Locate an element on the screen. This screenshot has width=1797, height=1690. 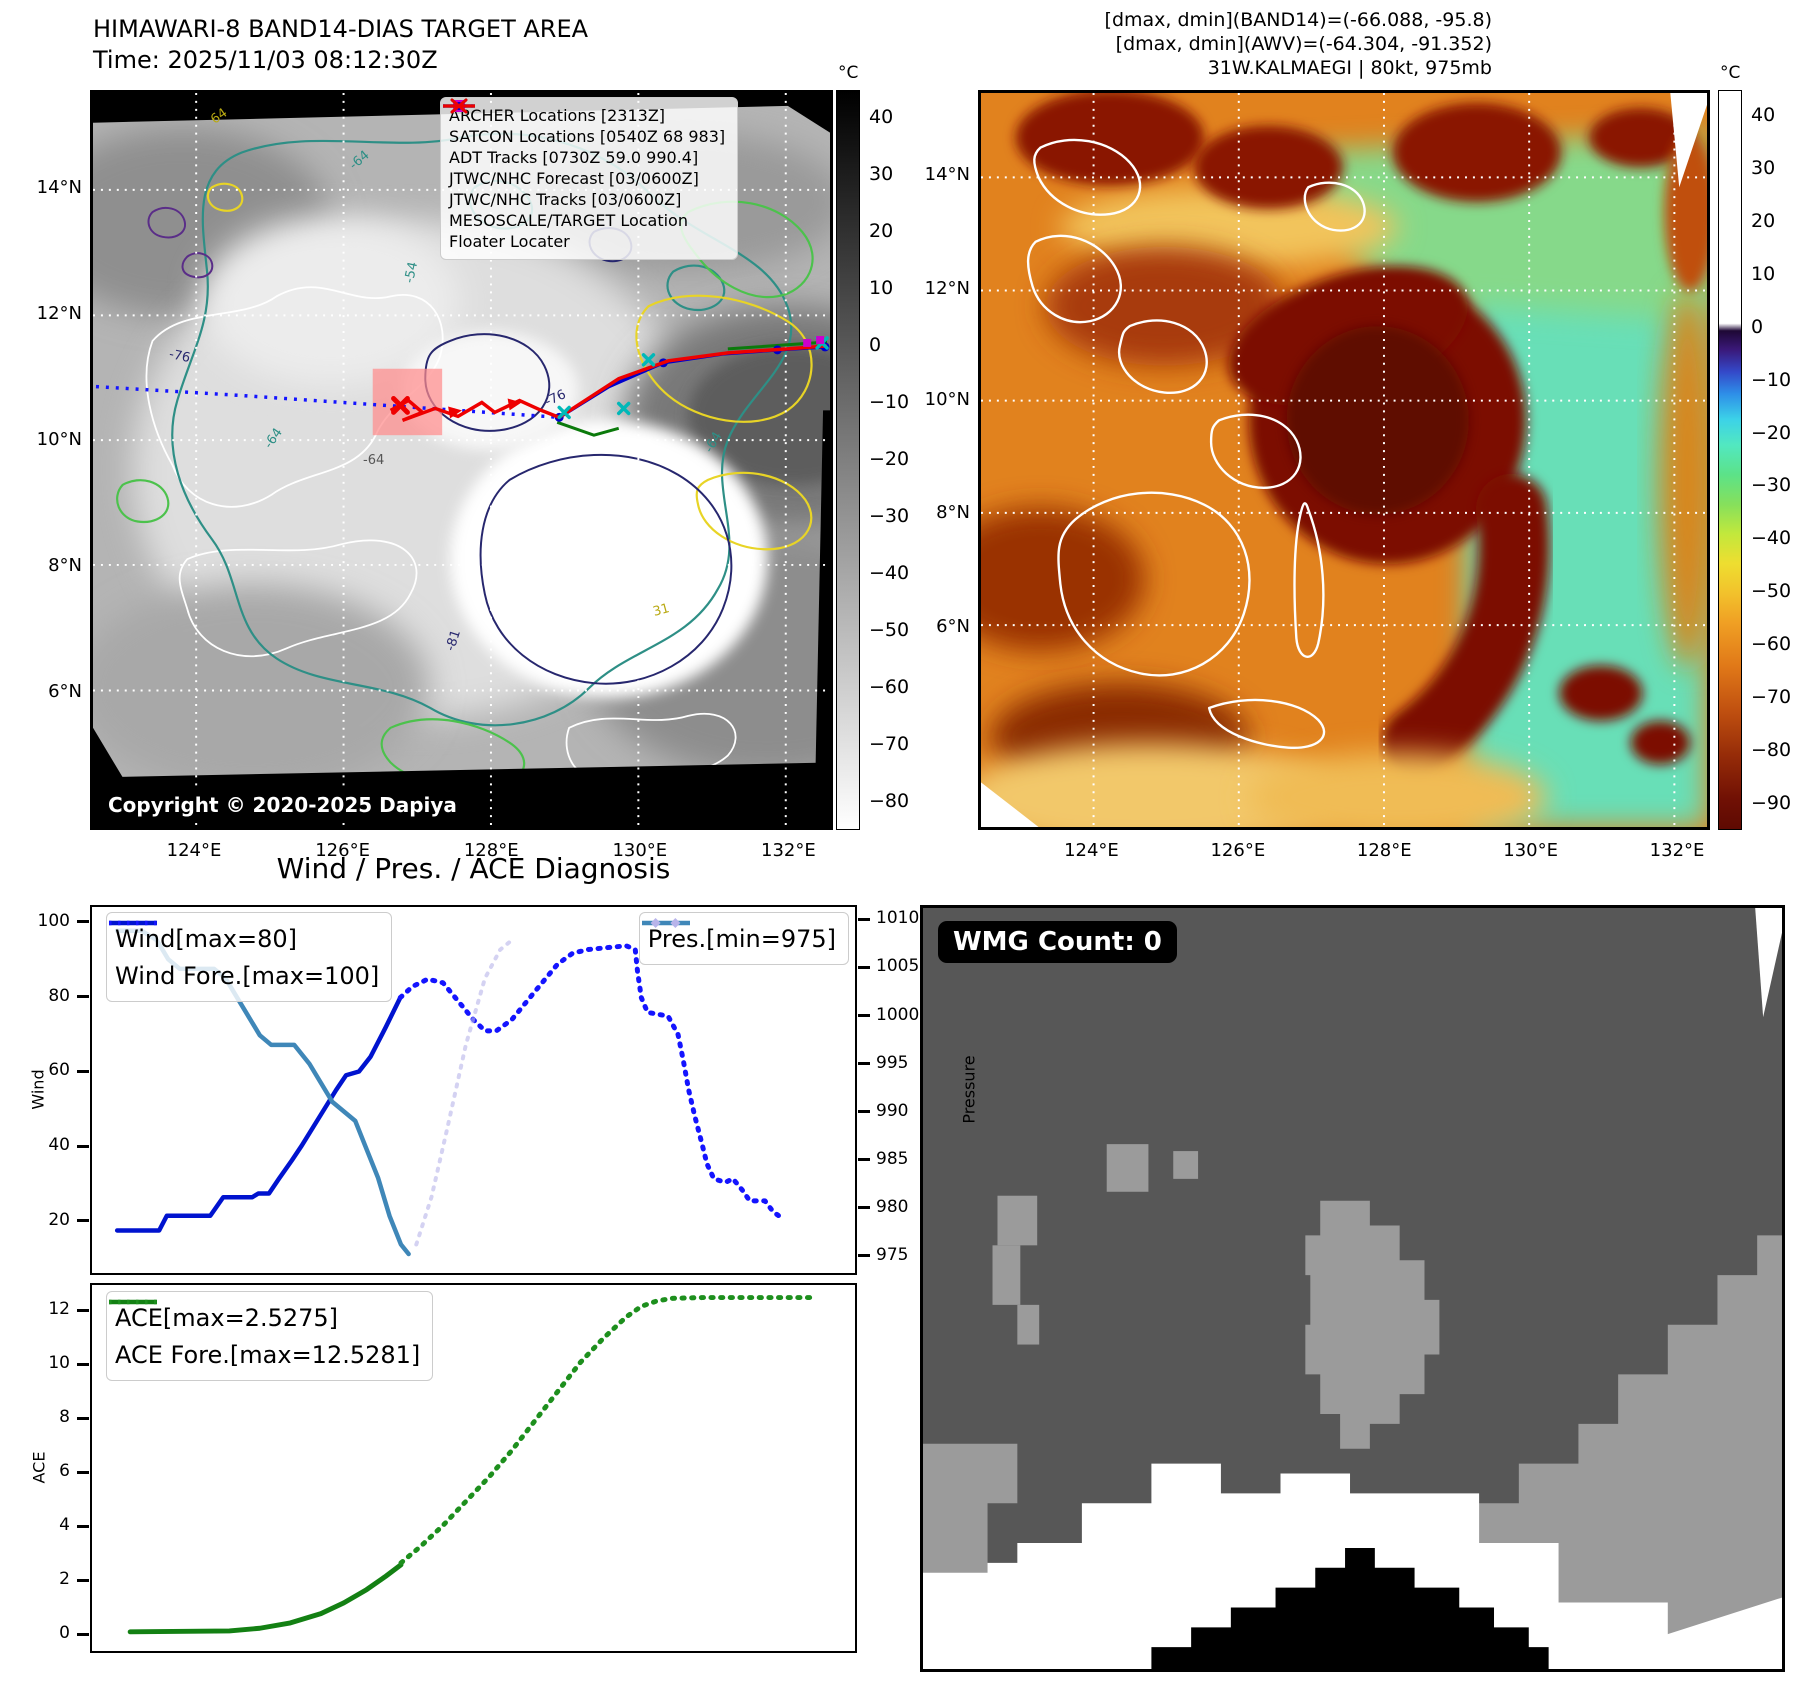
axis-tick-label: 12 is located at coordinates (59, 1309).